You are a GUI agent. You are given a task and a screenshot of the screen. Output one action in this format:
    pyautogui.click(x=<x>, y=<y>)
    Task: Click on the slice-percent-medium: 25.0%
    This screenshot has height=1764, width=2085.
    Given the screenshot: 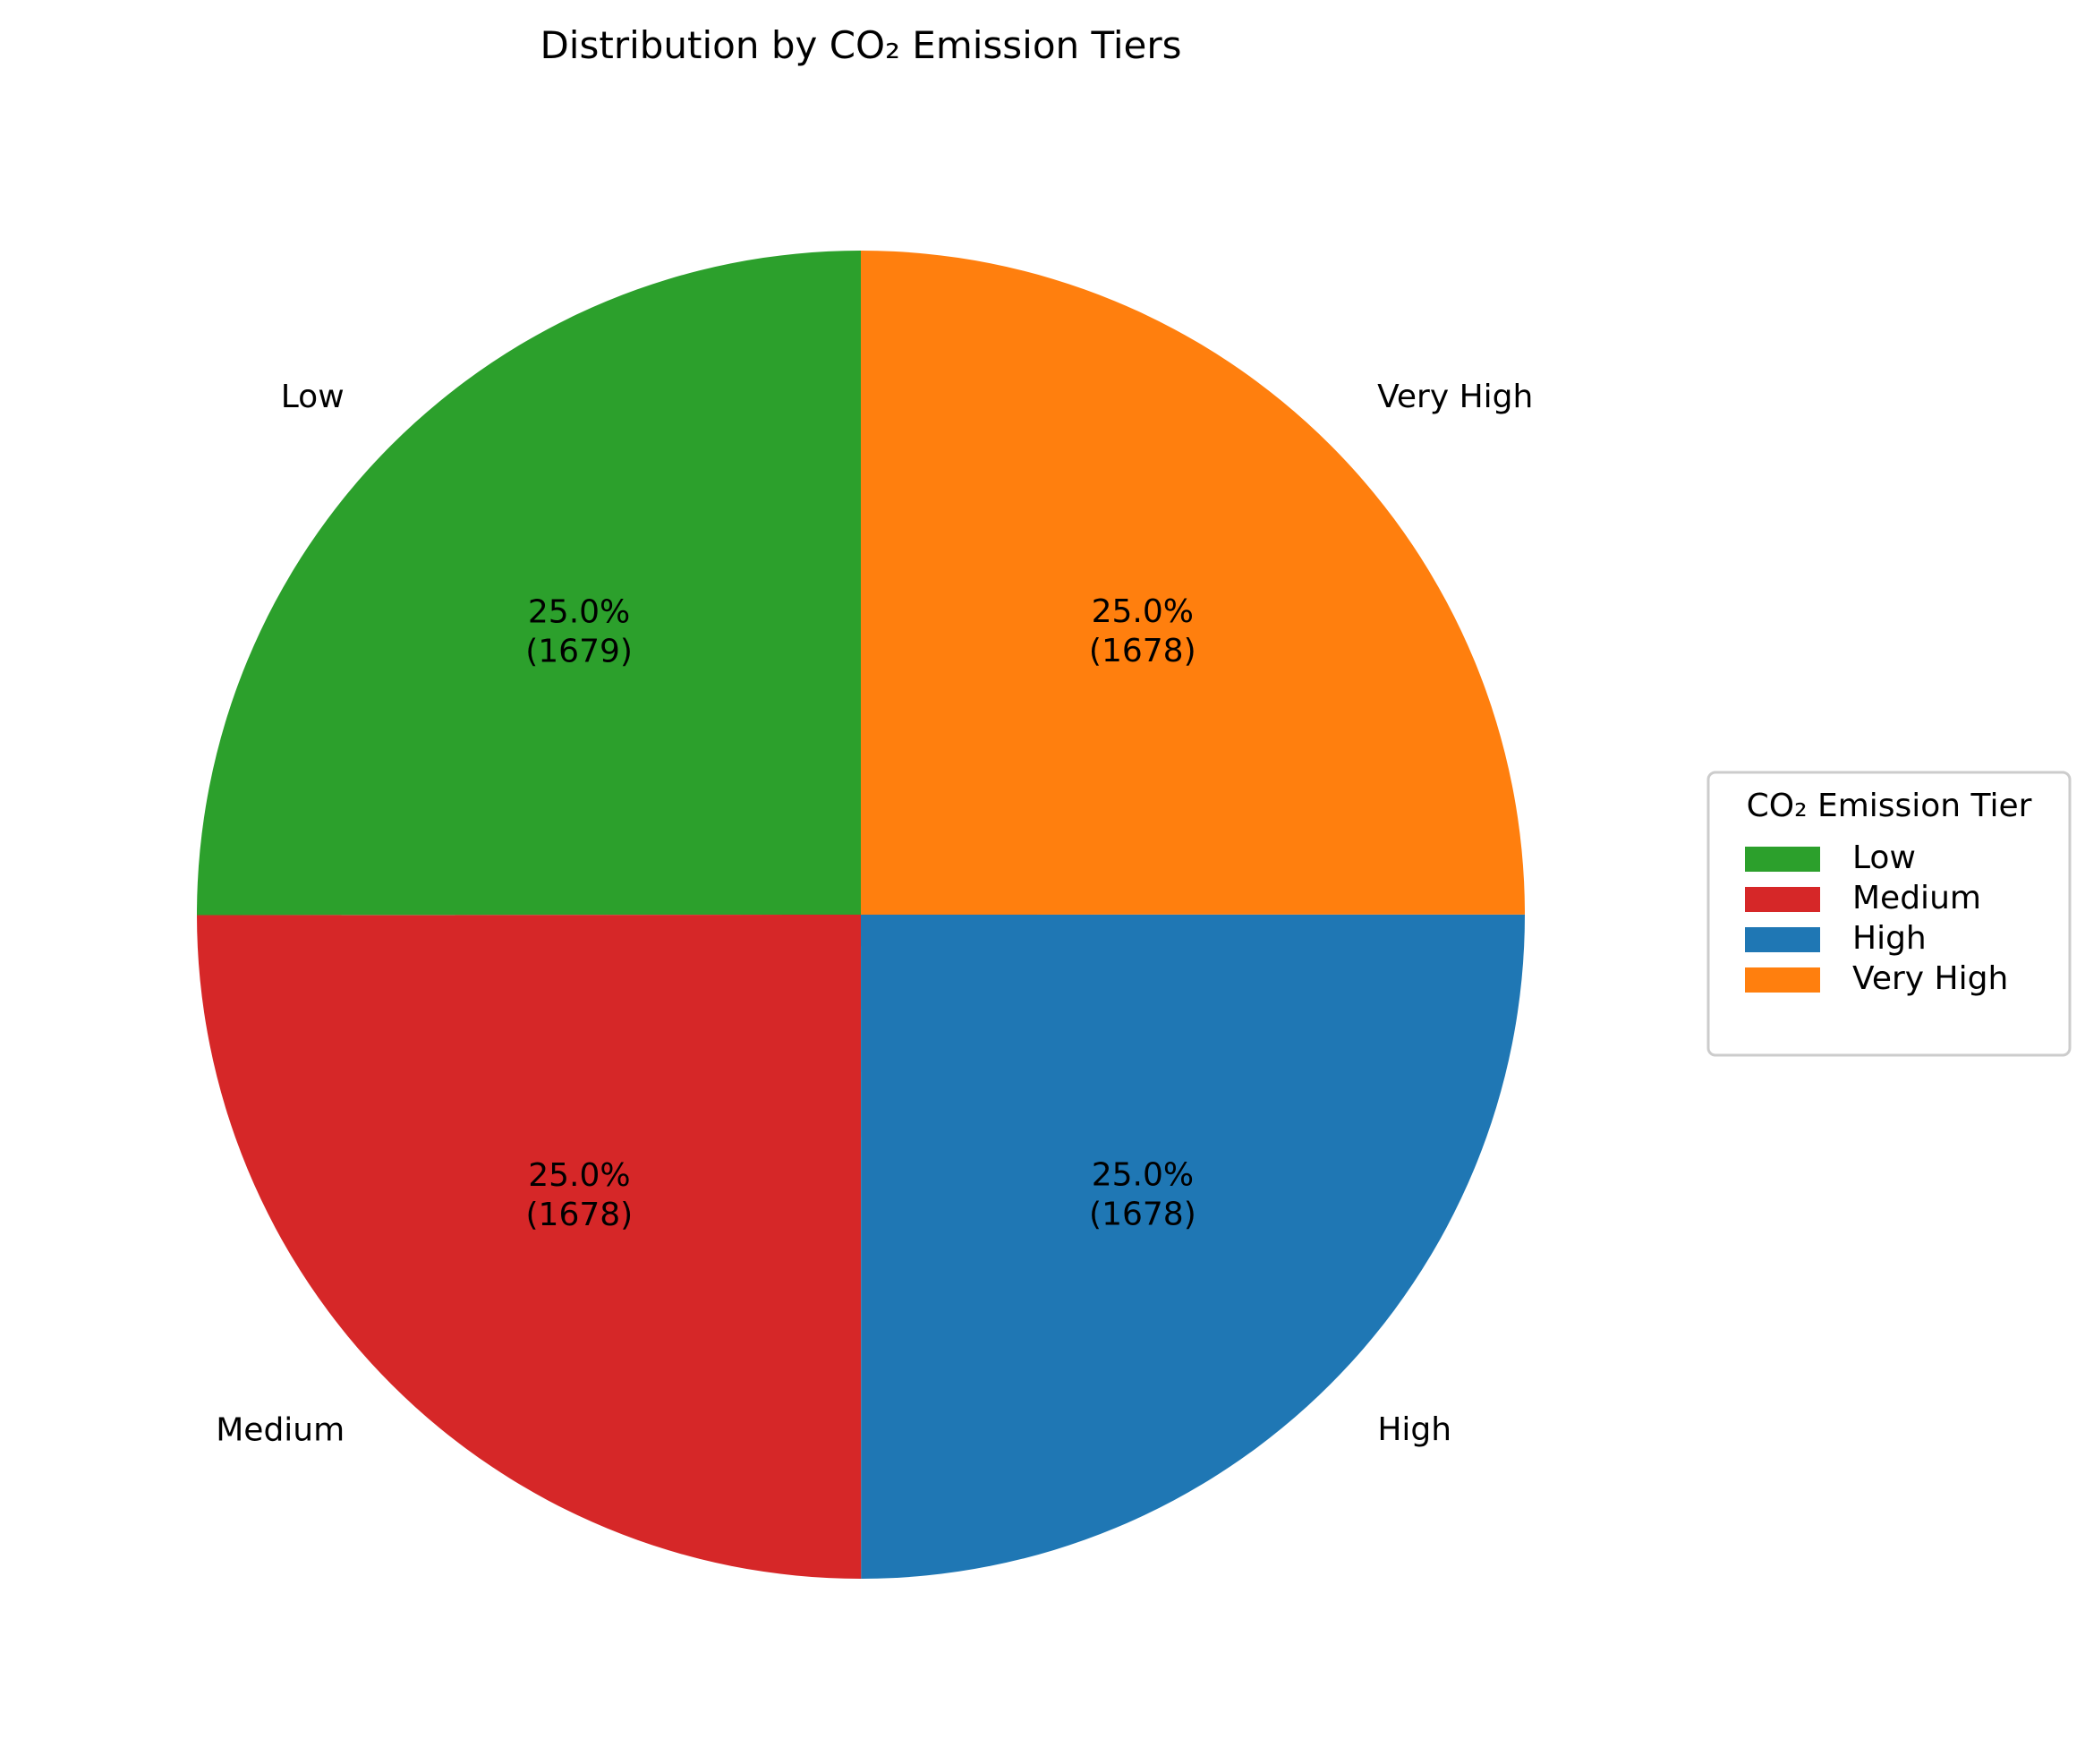 What is the action you would take?
    pyautogui.click(x=579, y=1175)
    